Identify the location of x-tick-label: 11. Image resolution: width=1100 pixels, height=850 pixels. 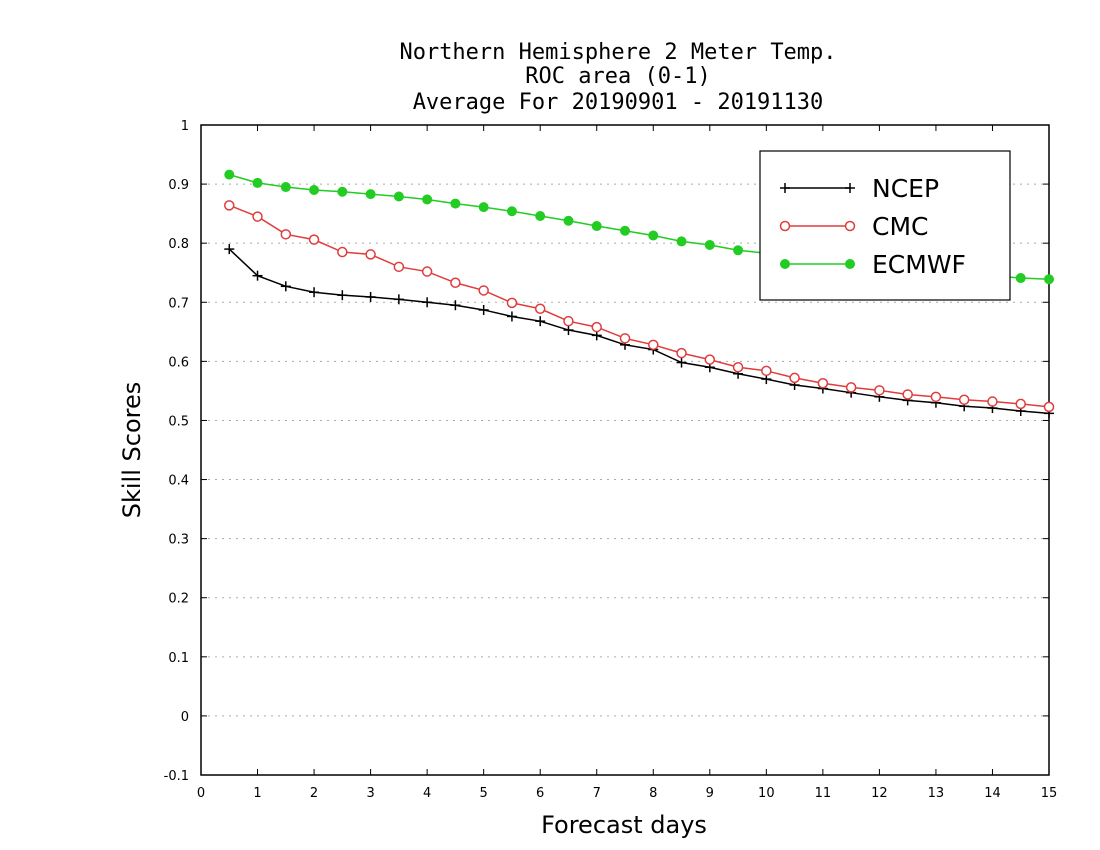
(823, 793).